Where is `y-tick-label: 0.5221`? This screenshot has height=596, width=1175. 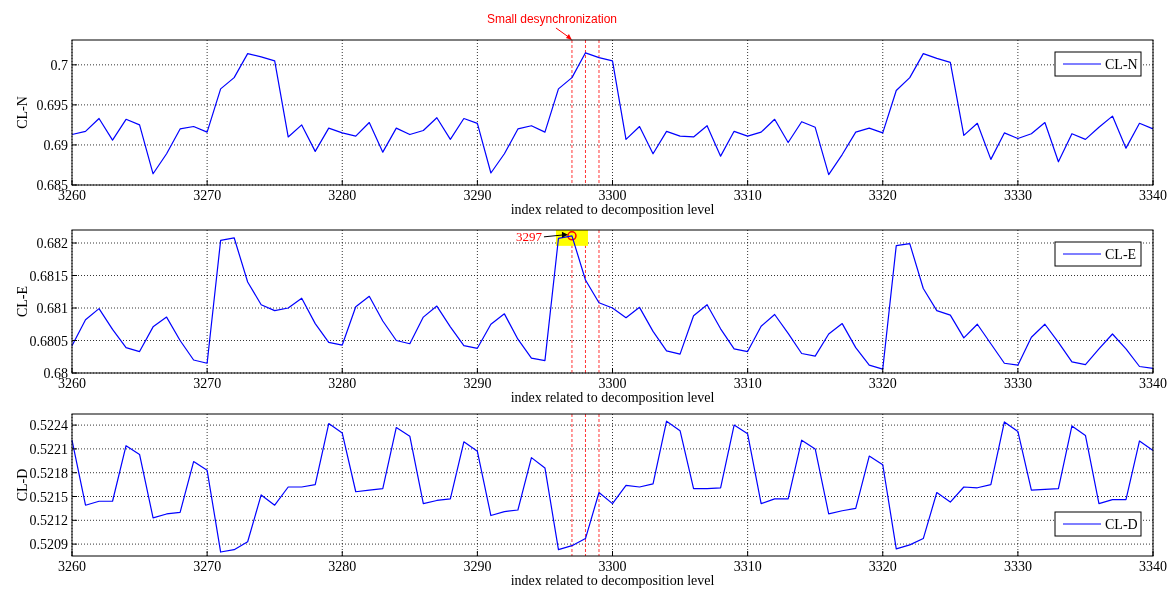 y-tick-label: 0.5221 is located at coordinates (48, 449).